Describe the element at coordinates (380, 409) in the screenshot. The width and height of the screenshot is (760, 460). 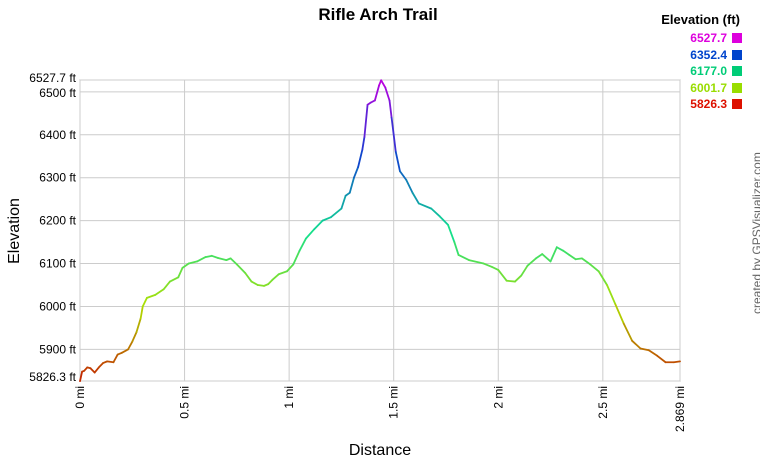
I see `x-axis-ticks: 0 mi 0.5 mi 1 mi 1.5 mi 2 mi 2.5 mi 2.869 mi` at that location.